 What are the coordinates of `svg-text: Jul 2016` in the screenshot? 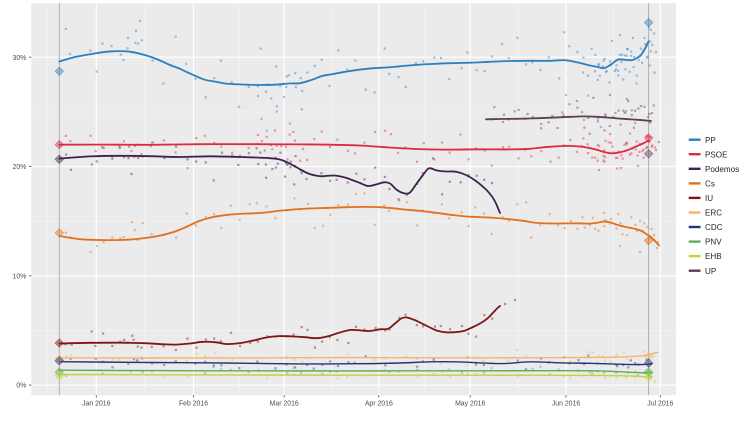 It's located at (660, 404).